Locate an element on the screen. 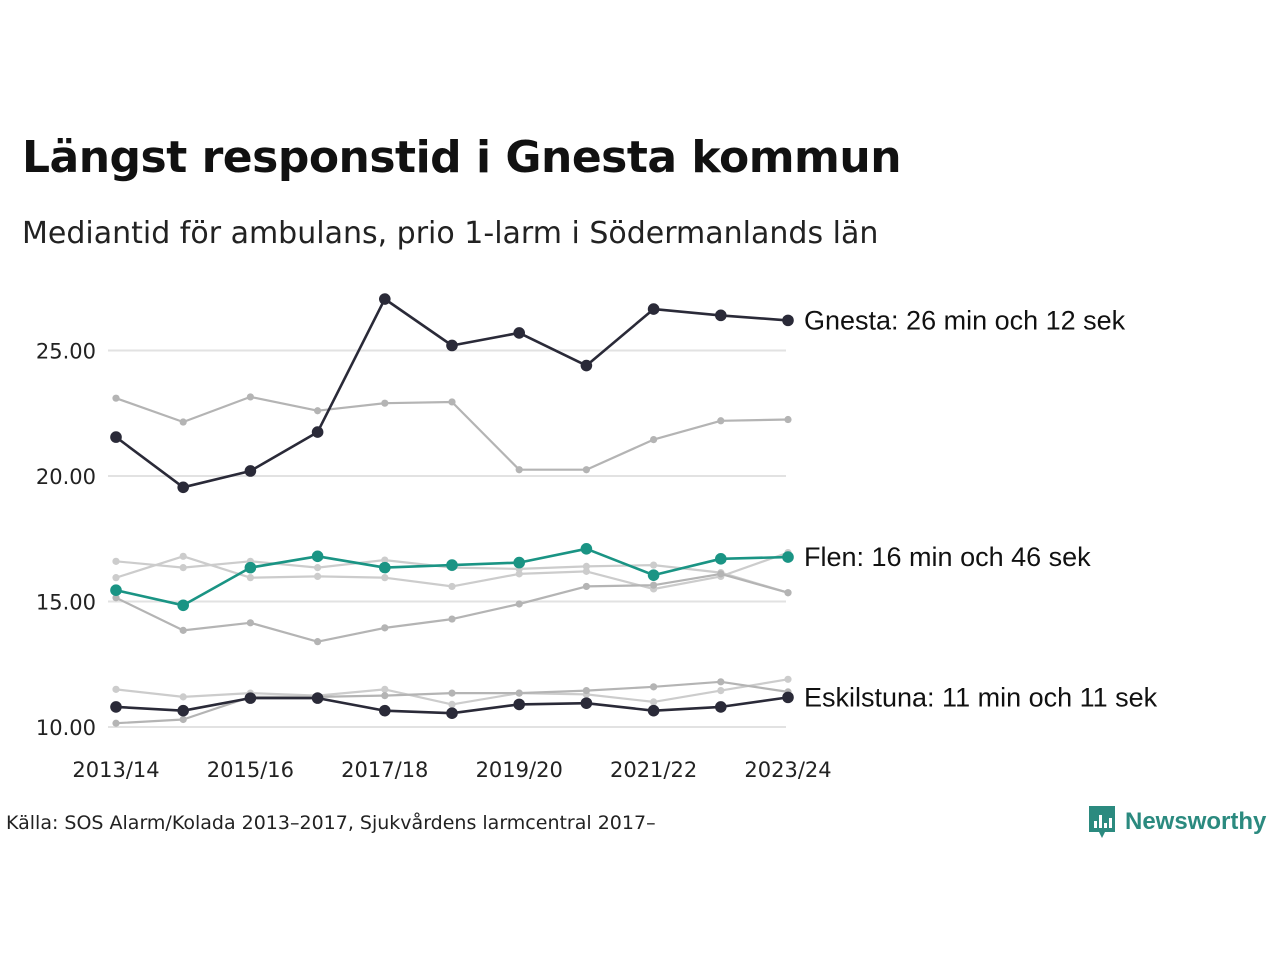  x-tick-label: 2023/24 is located at coordinates (787, 770).